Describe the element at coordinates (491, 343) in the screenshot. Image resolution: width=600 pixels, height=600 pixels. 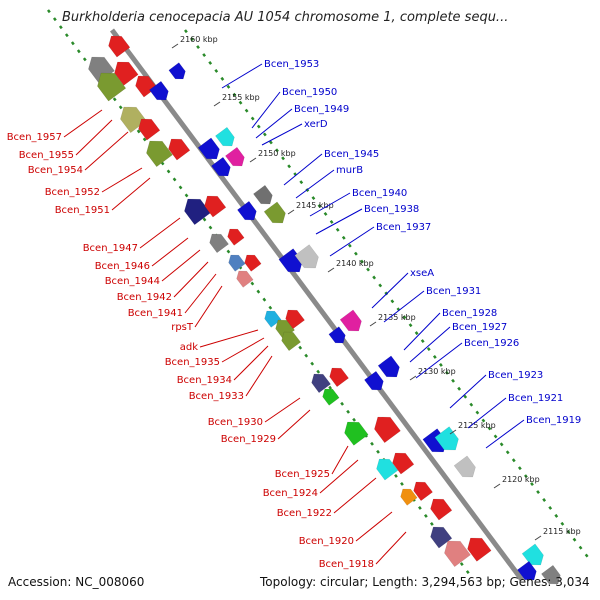
I see `forward-gene-label: Bcen_1926` at that location.